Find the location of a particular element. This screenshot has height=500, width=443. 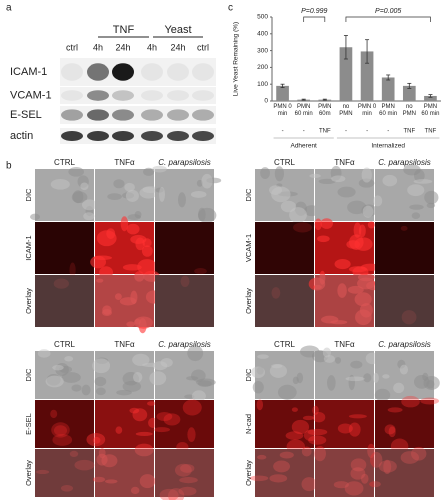

panel-label: a is located at coordinates (9, 8).